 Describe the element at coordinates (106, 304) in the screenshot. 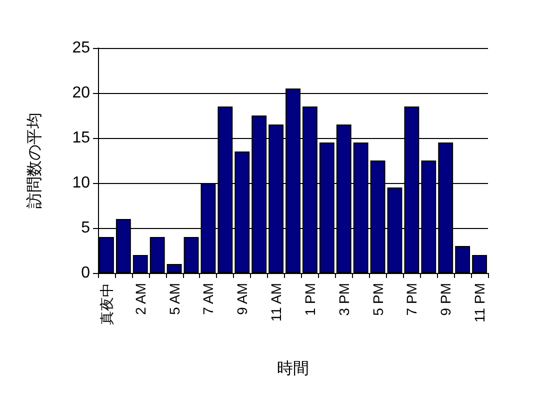

I see `x-tick-label: 真夜中` at that location.